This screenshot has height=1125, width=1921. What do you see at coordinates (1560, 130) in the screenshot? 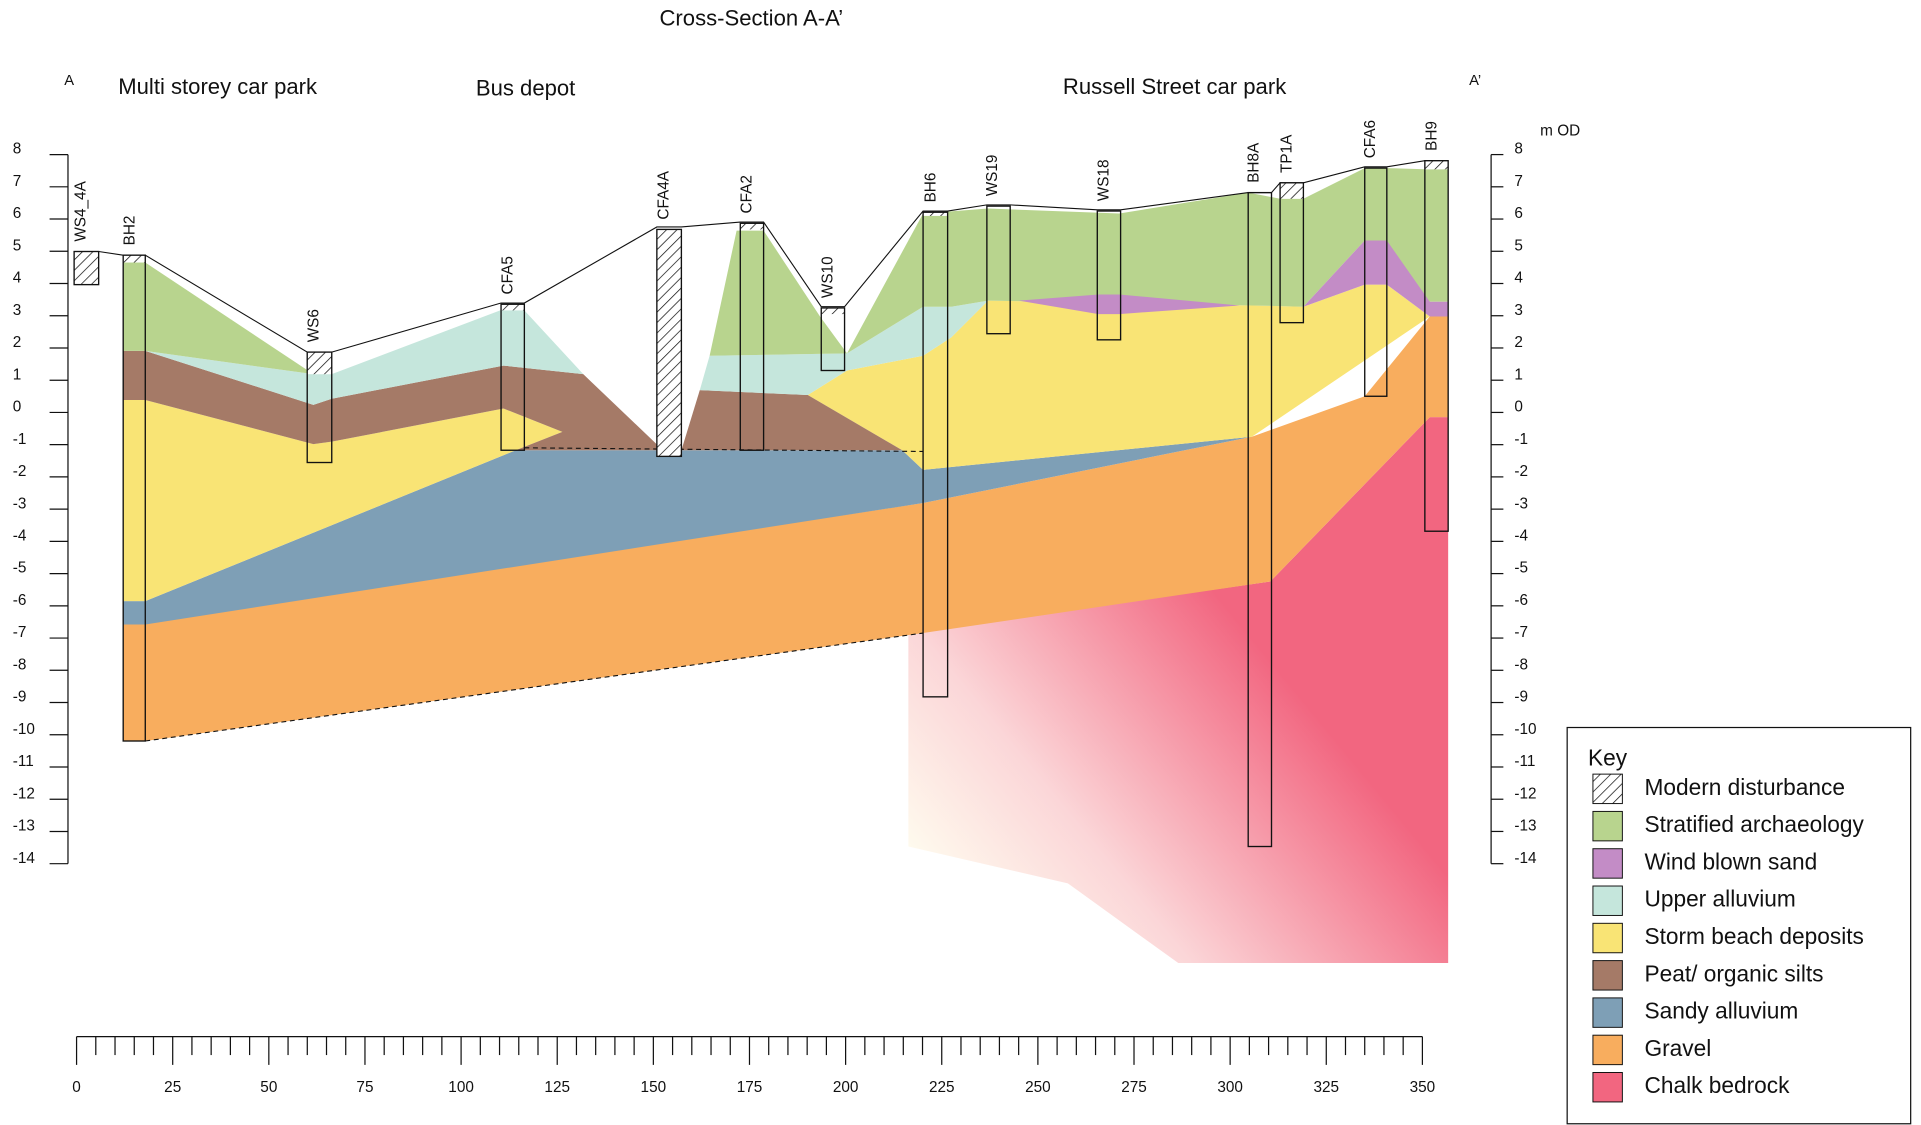
I see `axis-unit: m OD` at bounding box center [1560, 130].